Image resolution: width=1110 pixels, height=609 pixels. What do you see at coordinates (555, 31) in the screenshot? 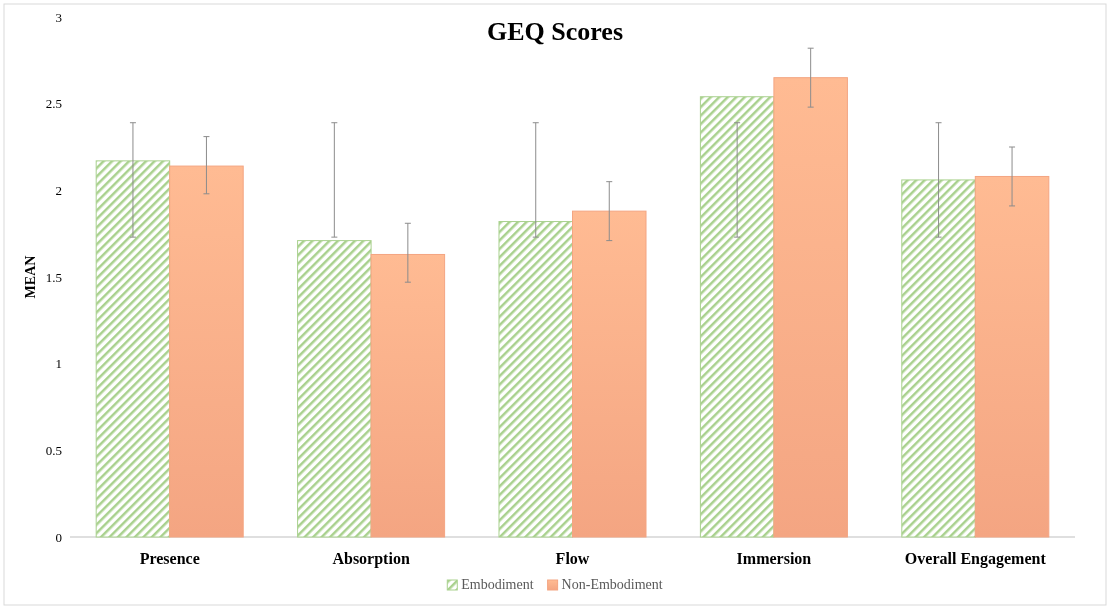
I see `chart-title: GEQ Scores` at bounding box center [555, 31].